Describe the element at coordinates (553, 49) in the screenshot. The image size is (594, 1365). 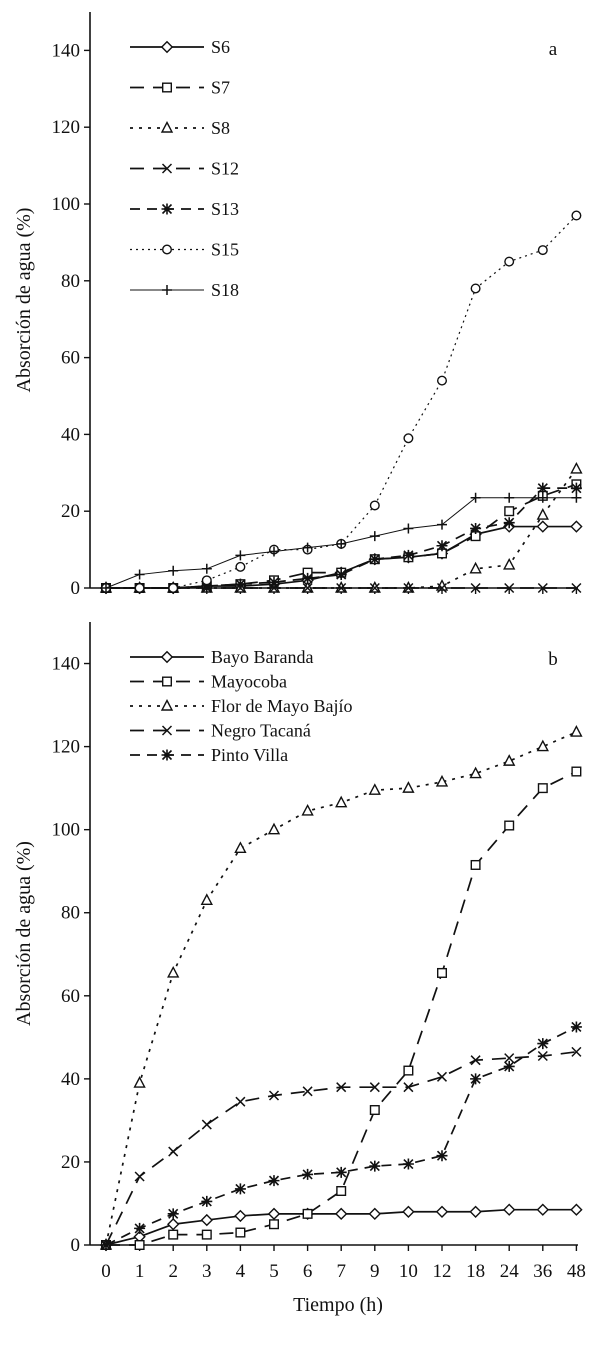
I see `panel-label: a` at that location.